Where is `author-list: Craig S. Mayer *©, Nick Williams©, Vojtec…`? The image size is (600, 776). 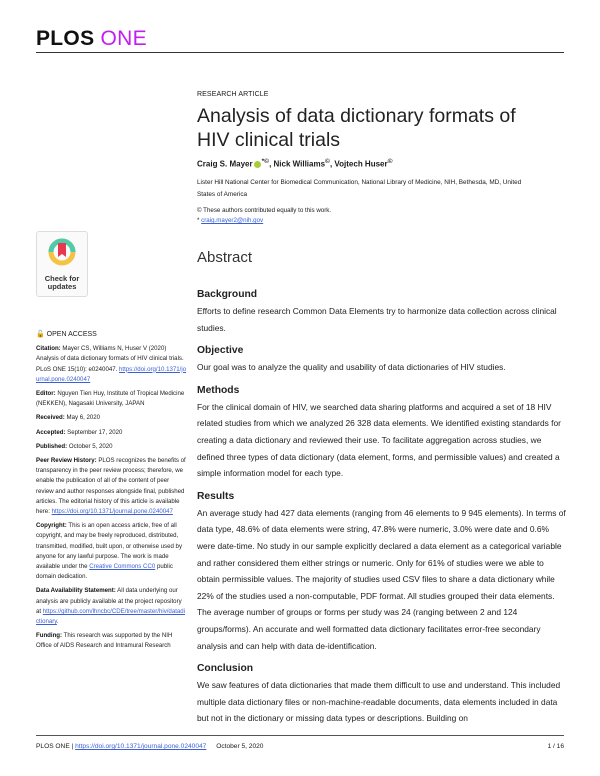 author-list: Craig S. Mayer *©, Nick Williams©, Vojtec… is located at coordinates (295, 163).